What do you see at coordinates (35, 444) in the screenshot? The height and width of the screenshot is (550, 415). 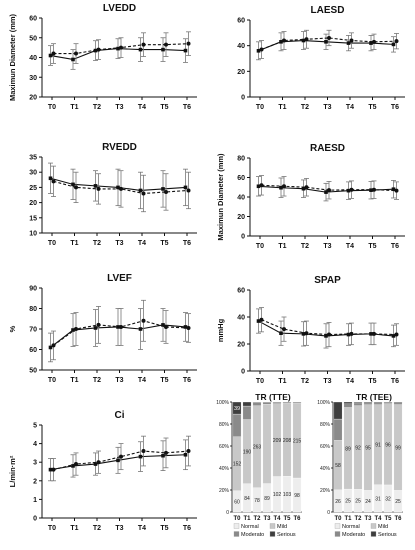 I see `y-tick-label: 4` at bounding box center [35, 444].